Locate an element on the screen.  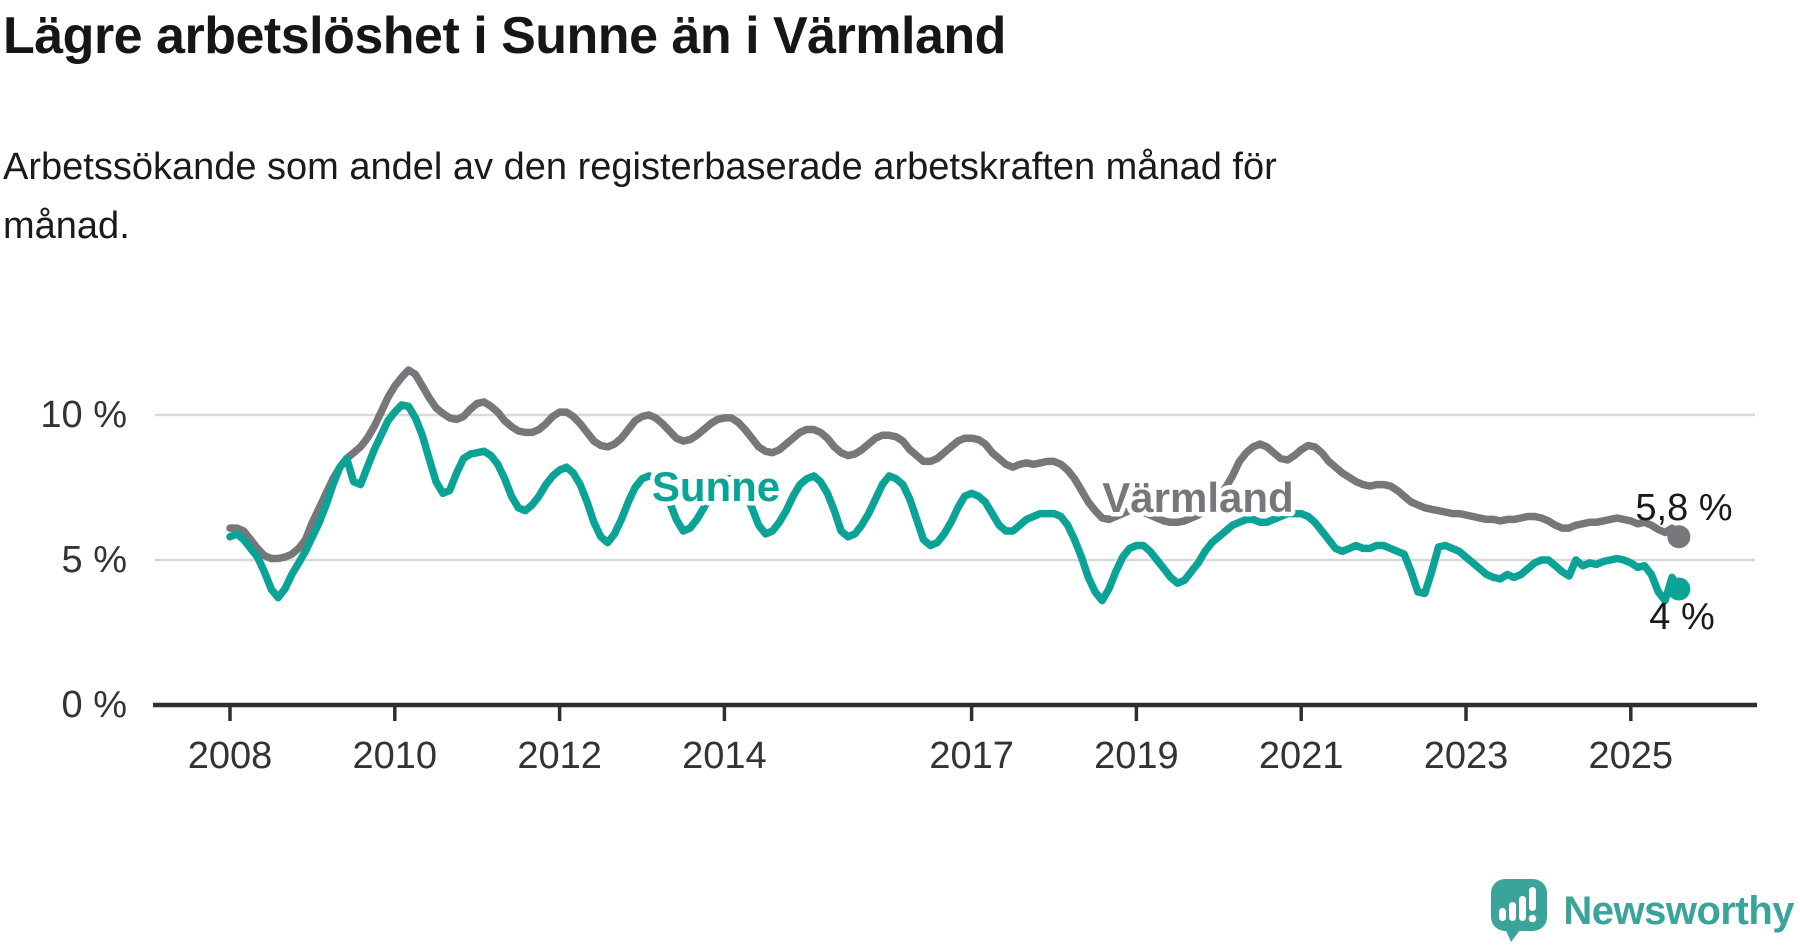
gridlines is located at coordinates (955, 487).